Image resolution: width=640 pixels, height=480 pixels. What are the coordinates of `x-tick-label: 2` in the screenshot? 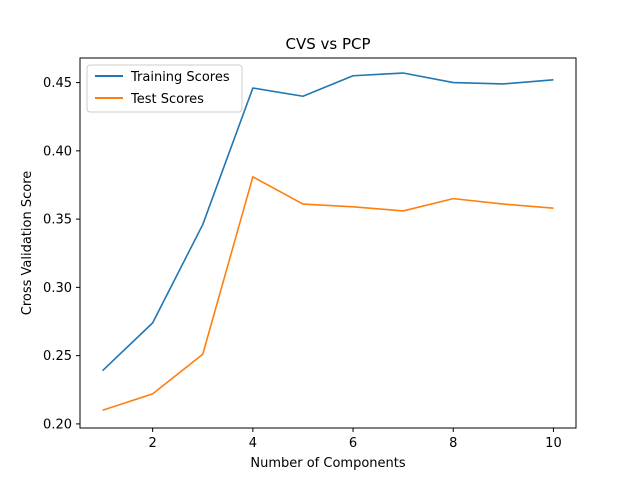 It's located at (153, 443).